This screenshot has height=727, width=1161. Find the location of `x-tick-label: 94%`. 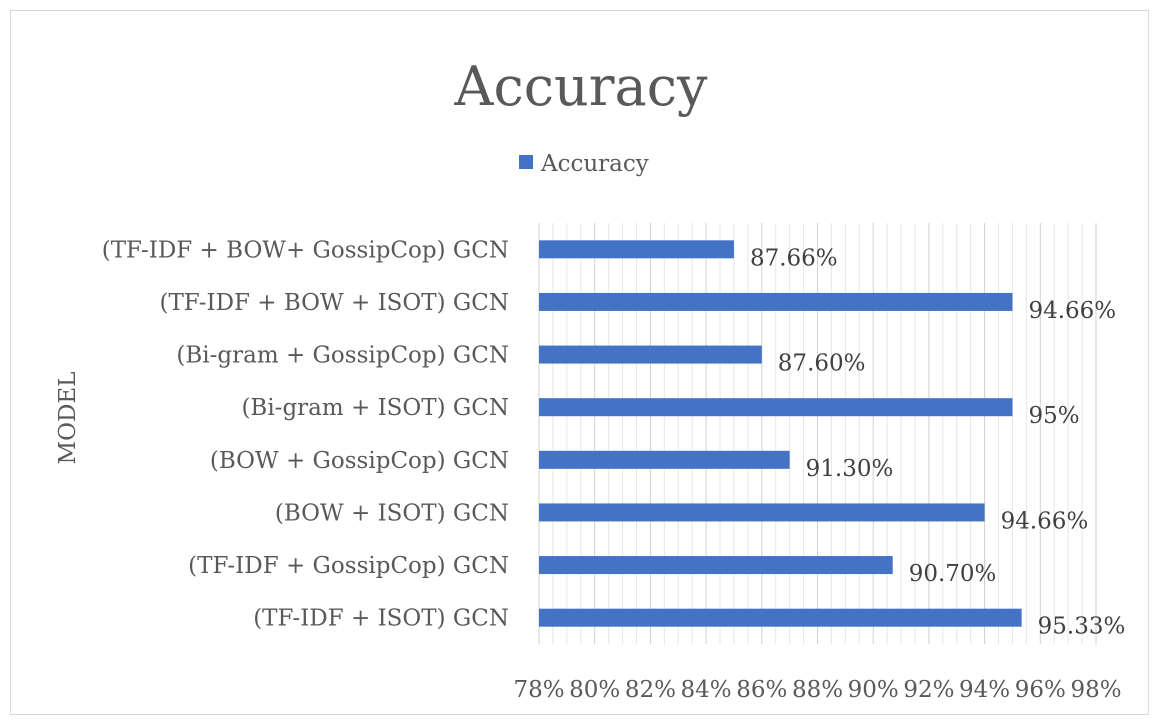

x-tick-label: 94% is located at coordinates (984, 690).